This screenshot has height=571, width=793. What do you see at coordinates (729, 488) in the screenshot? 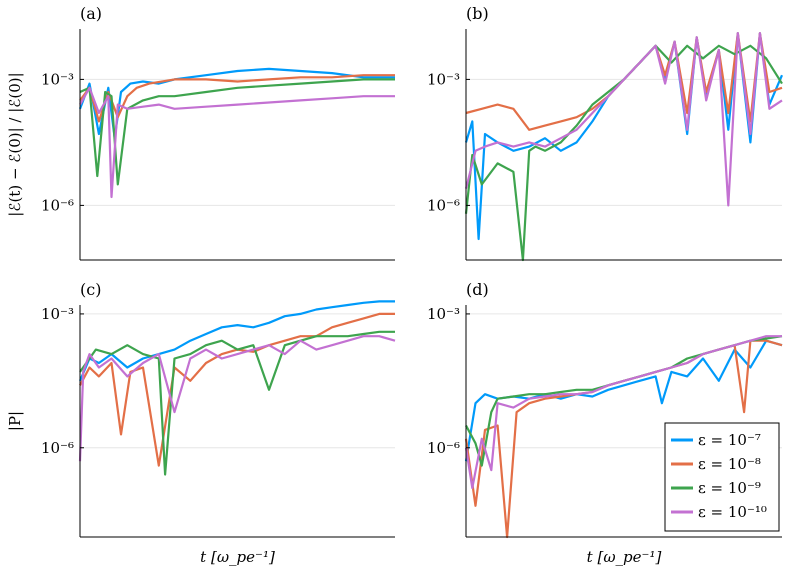
I see `legend-entry: ε = 10⁻⁹` at bounding box center [729, 488].